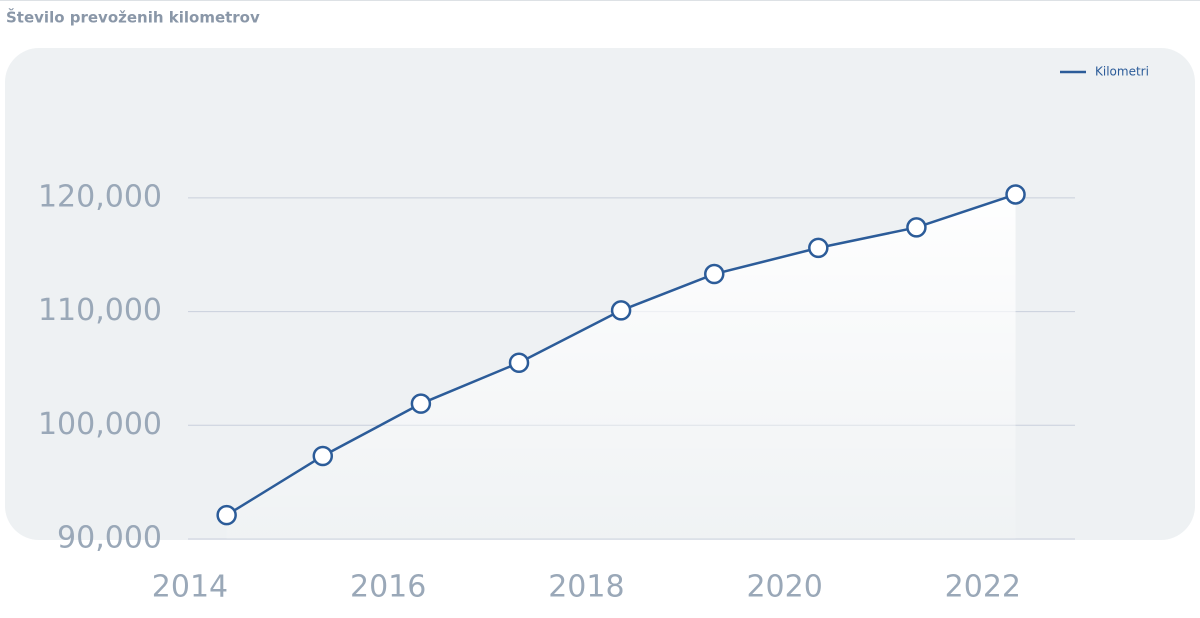 The width and height of the screenshot is (1200, 618). Describe the element at coordinates (100, 196) in the screenshot. I see `y-tick-label: 120,000` at that location.